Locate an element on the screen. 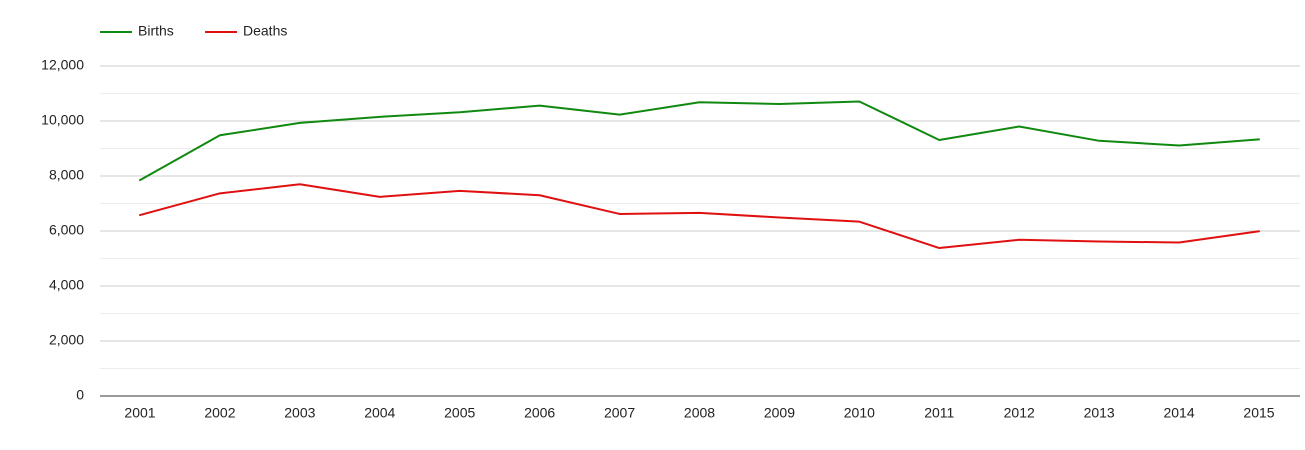  x-tick-label: 2014 is located at coordinates (1178, 412).